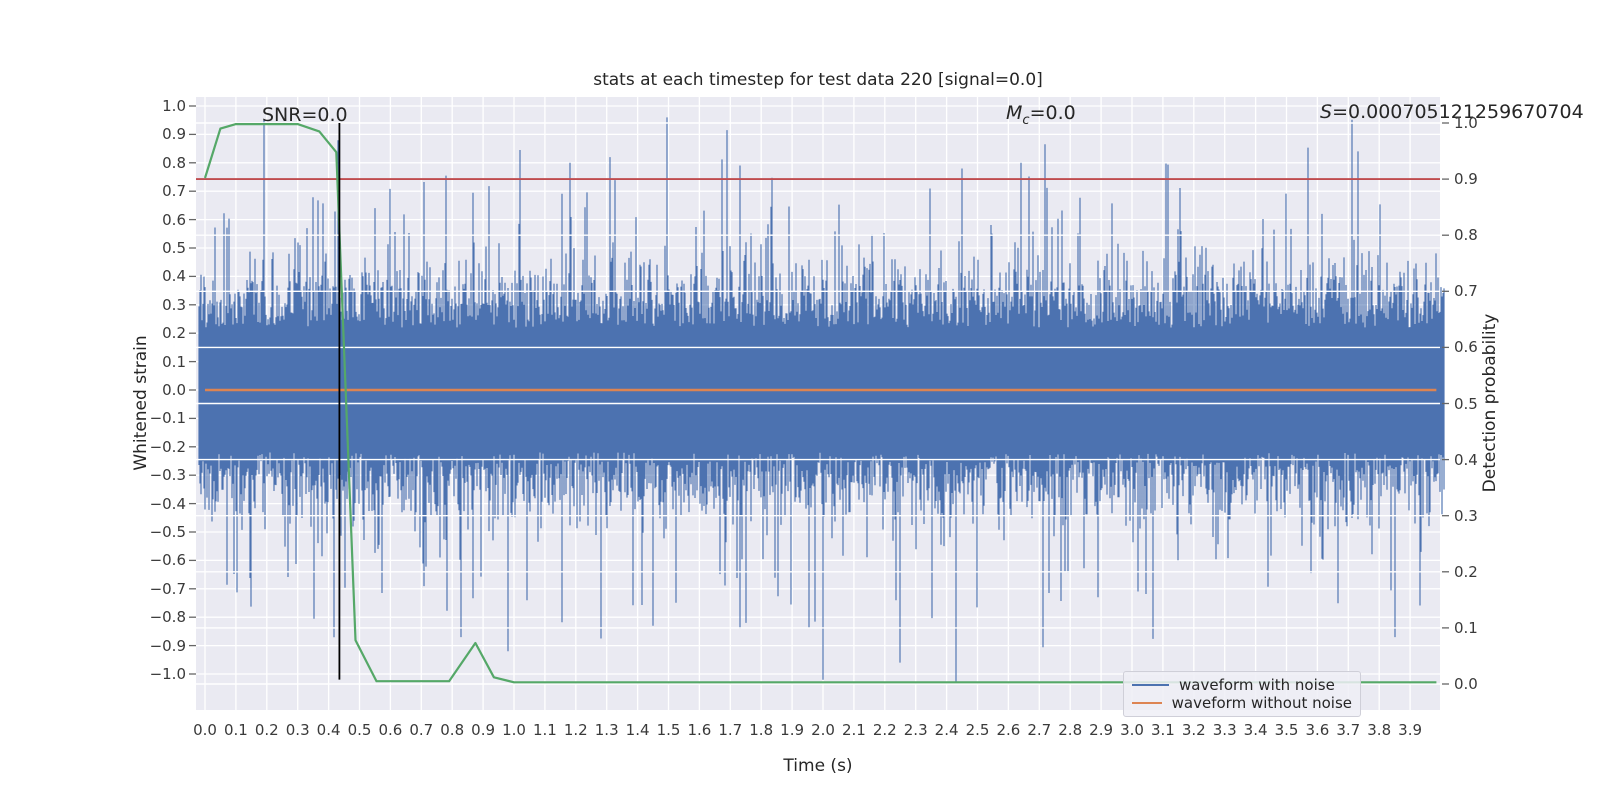 Image resolution: width=1600 pixels, height=800 pixels. Describe the element at coordinates (637, 730) in the screenshot. I see `x-tick-label-1.4: 1.4` at that location.